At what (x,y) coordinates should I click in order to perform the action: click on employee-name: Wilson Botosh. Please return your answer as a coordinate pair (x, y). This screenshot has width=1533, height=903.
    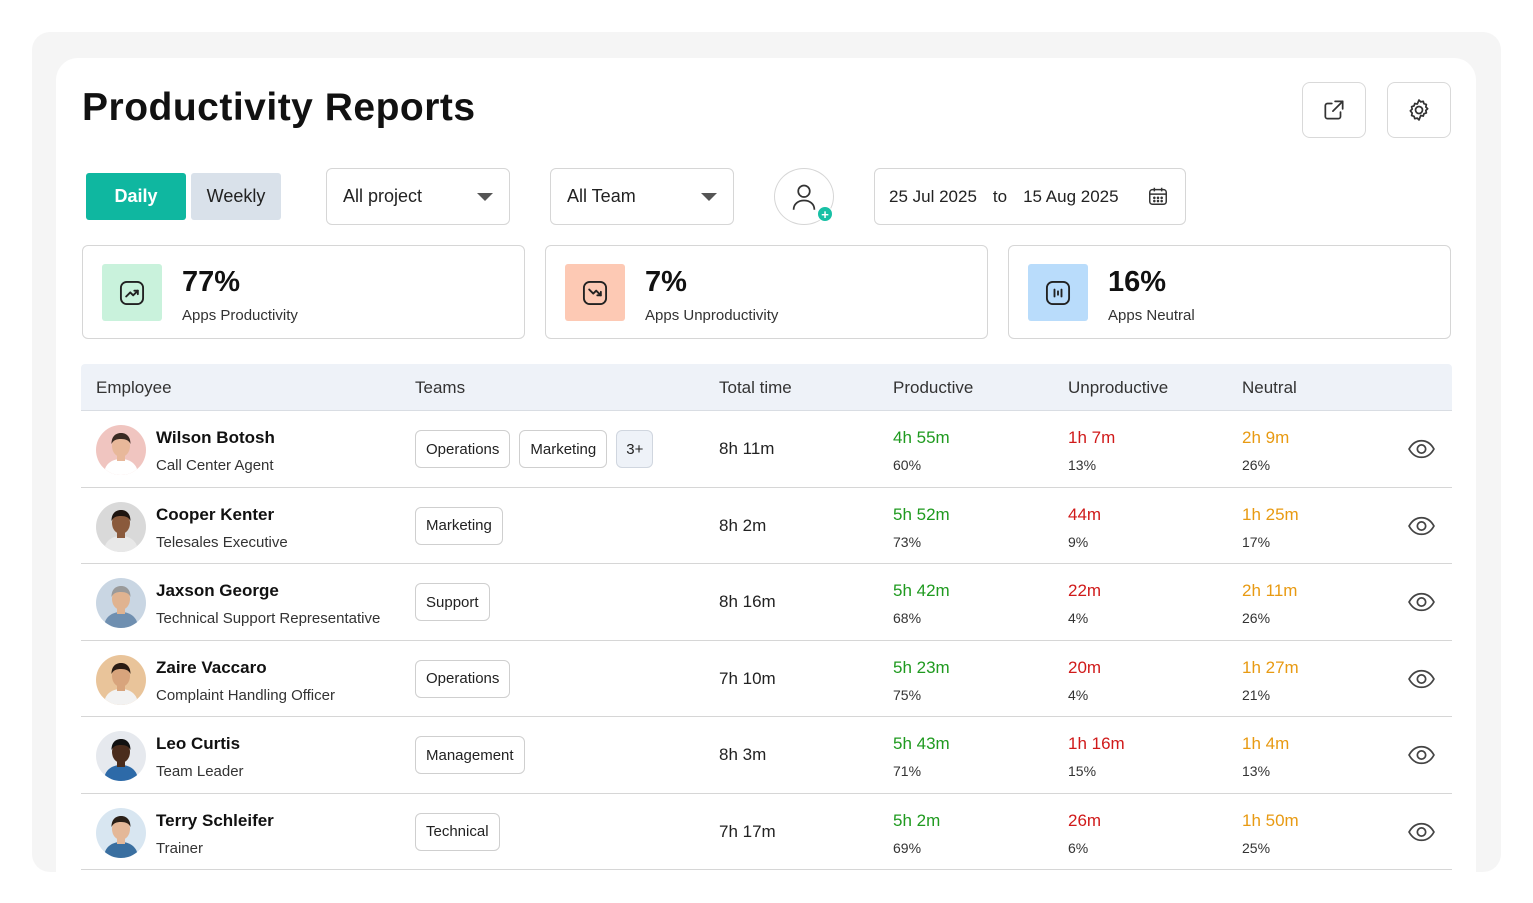
    Looking at the image, I should click on (215, 437).